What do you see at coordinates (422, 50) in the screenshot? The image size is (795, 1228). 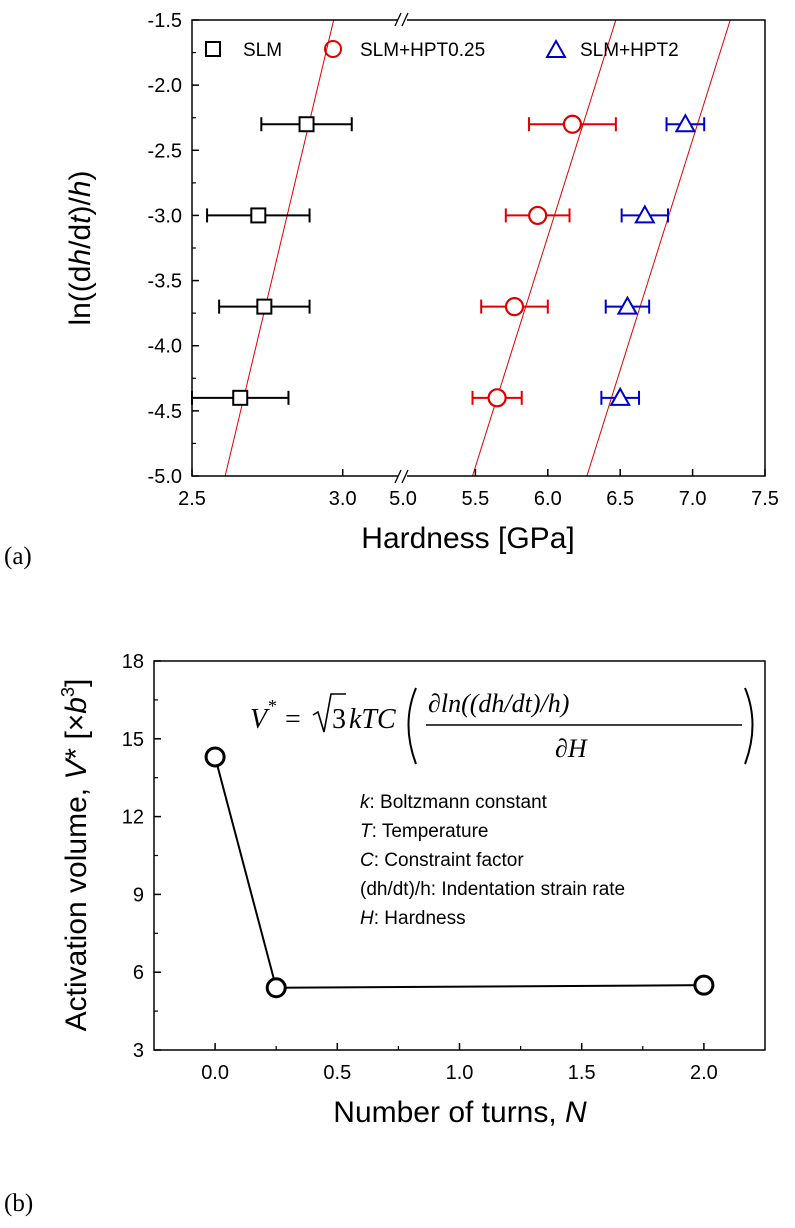 I see `legend-label-slm-hpt025: SLM+HPT0.25` at bounding box center [422, 50].